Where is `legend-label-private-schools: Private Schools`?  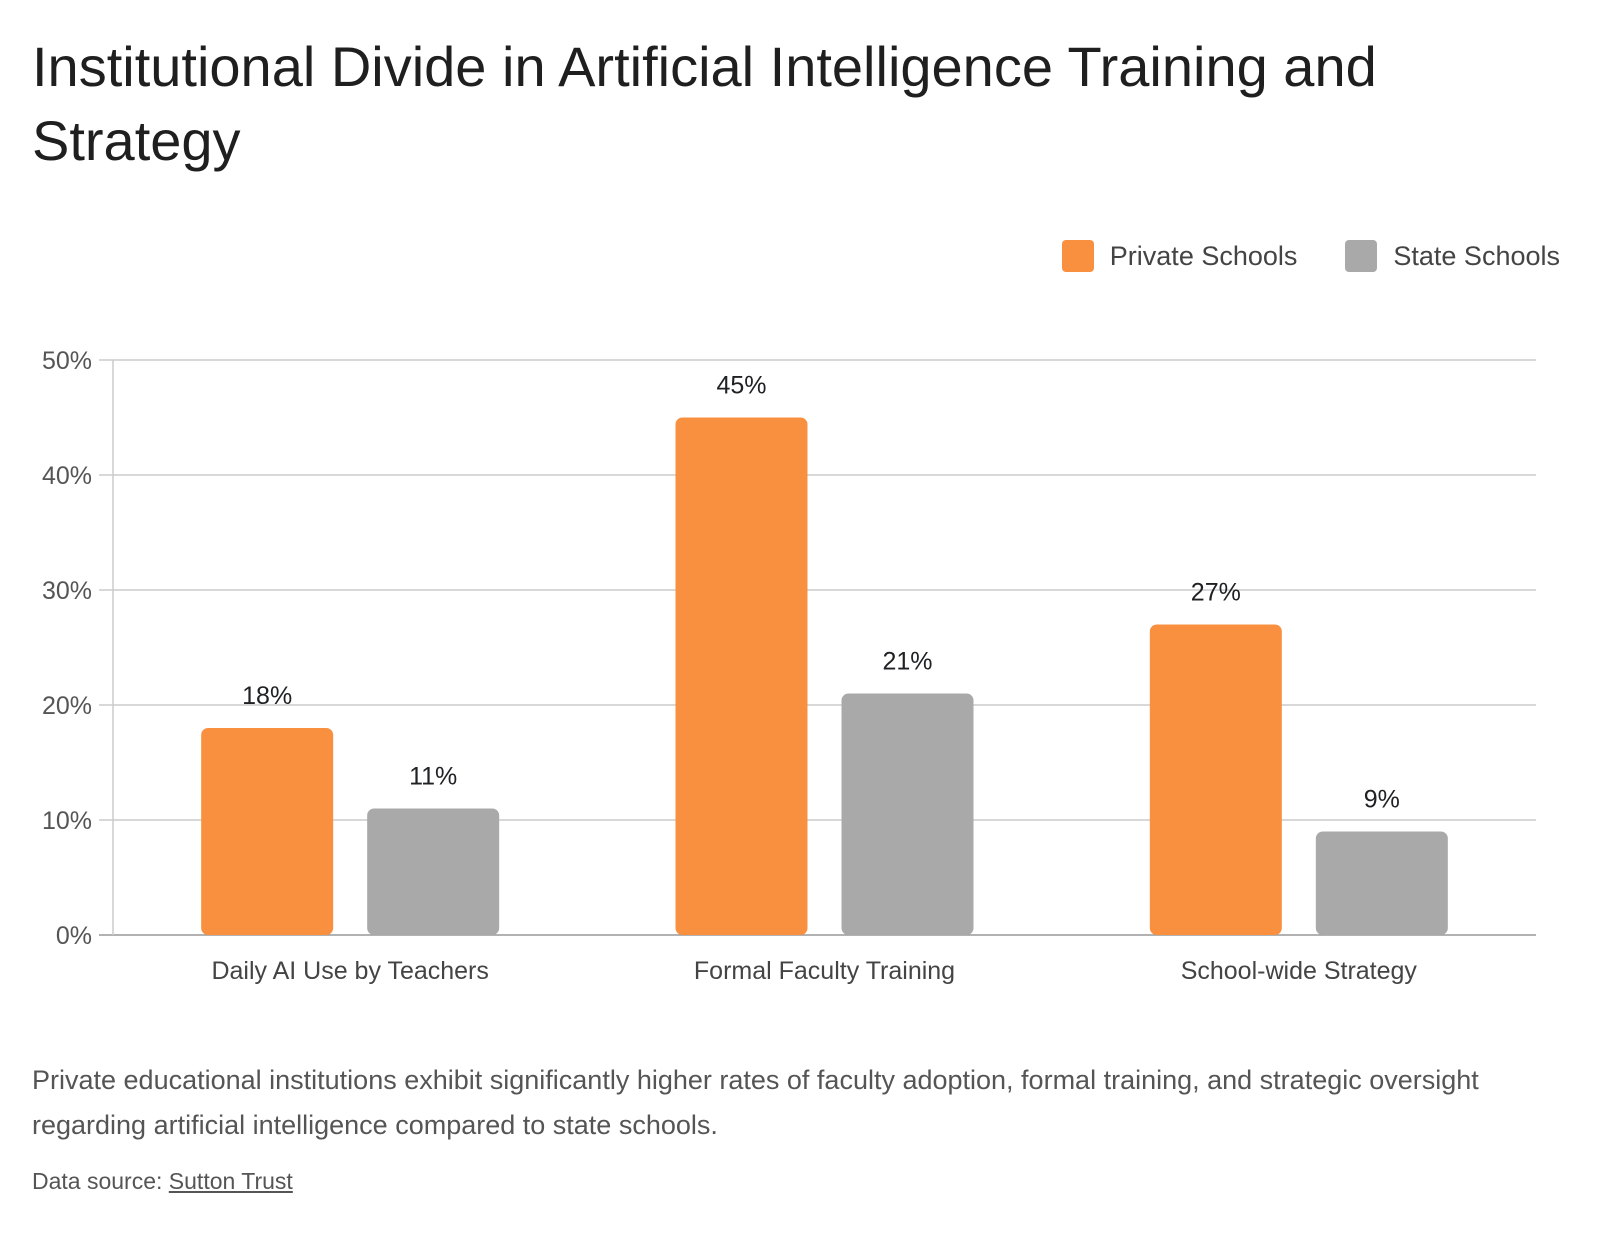 legend-label-private-schools: Private Schools is located at coordinates (1203, 255).